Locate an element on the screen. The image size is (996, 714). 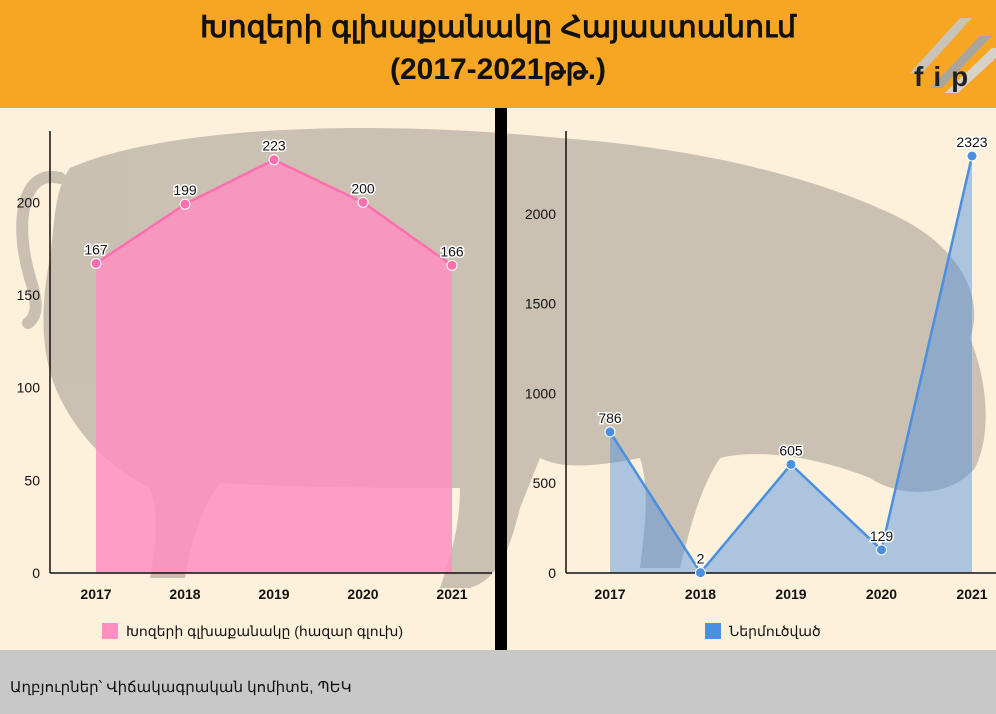
chart2-y-tick: 500 is located at coordinates (545, 483).